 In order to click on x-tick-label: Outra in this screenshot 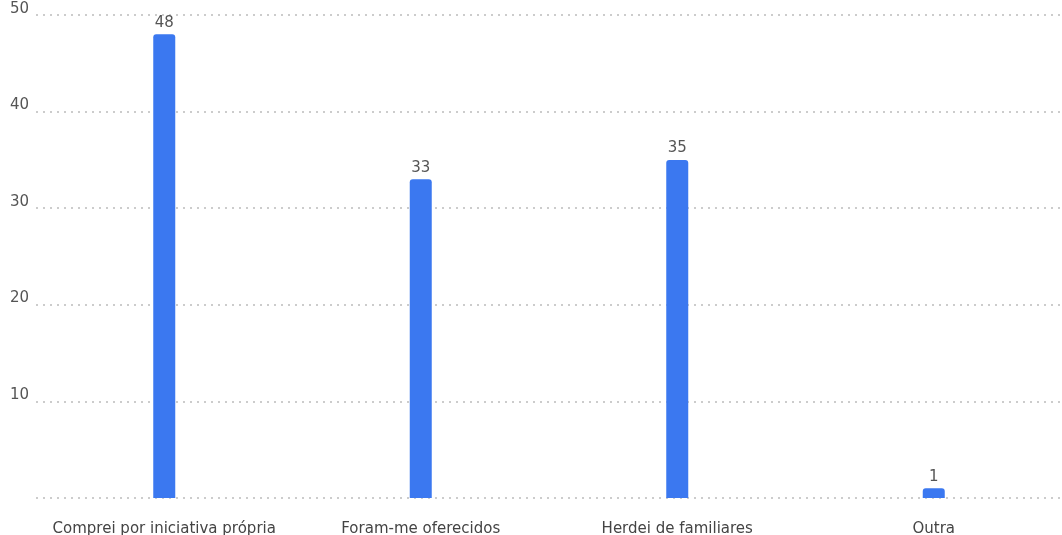, I will do `click(934, 526)`.